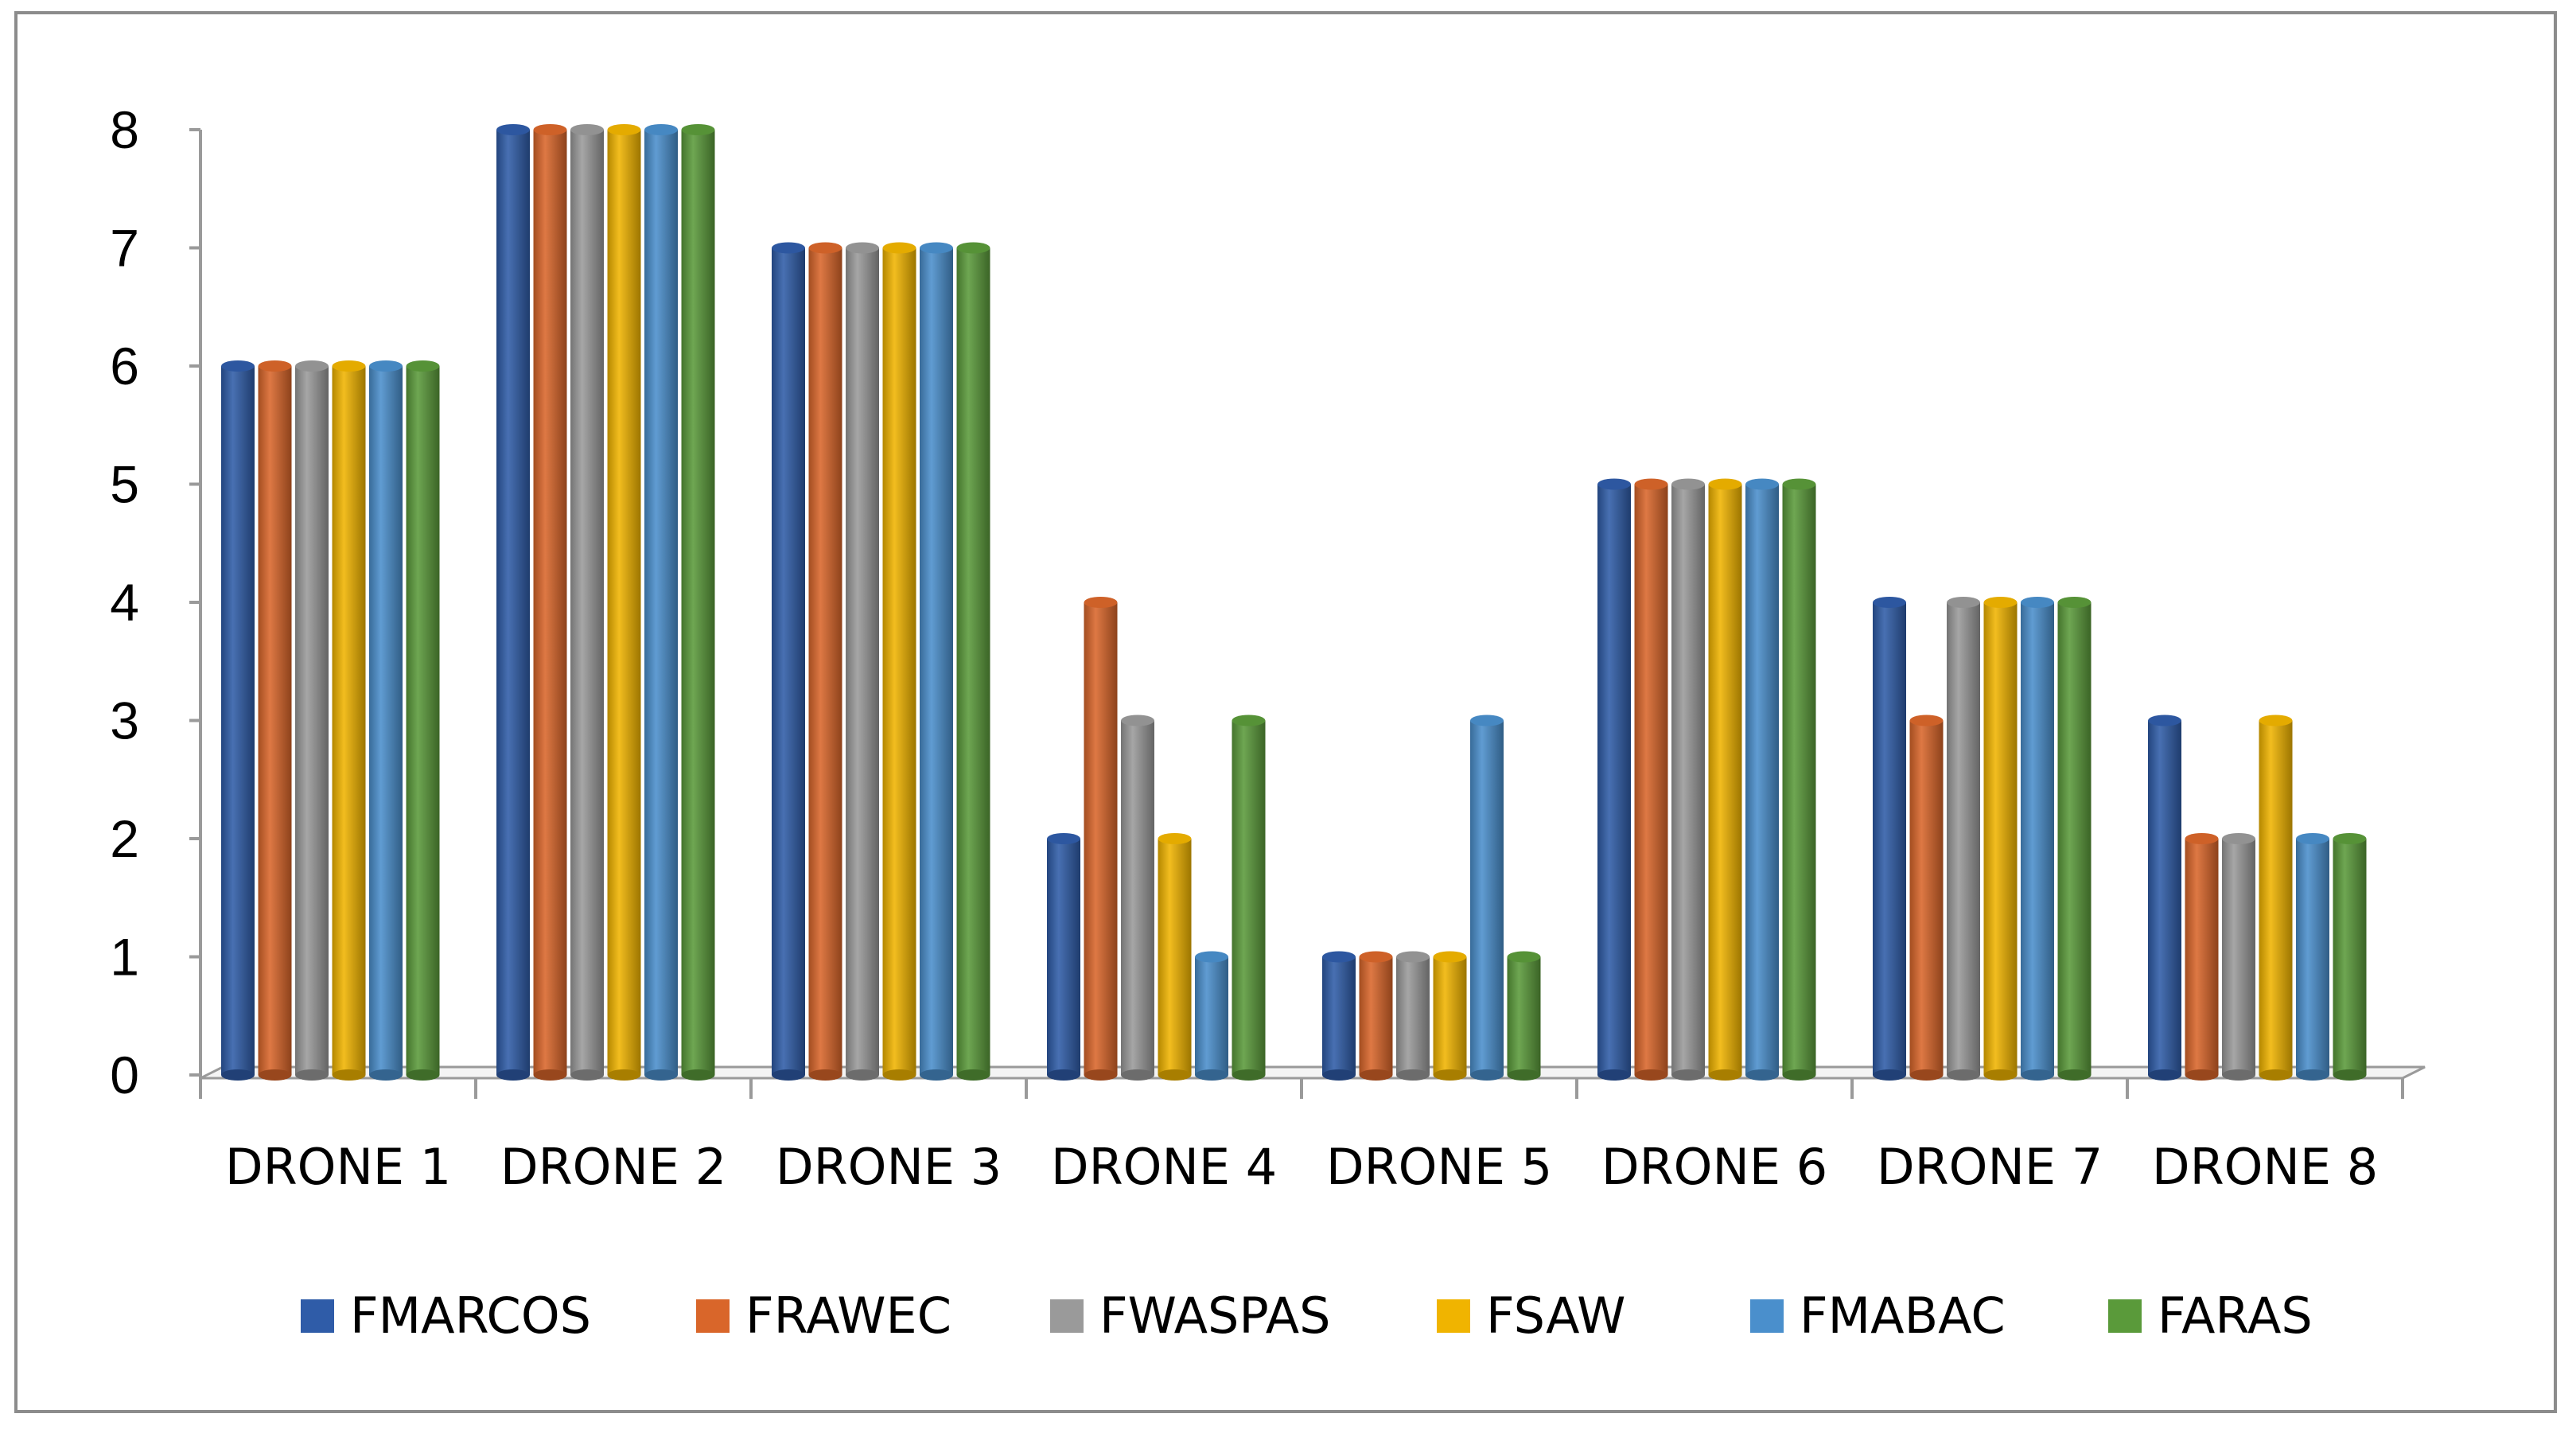 This screenshot has height=1437, width=2576. I want to click on bar-drone-8-faras, so click(2350, 957).